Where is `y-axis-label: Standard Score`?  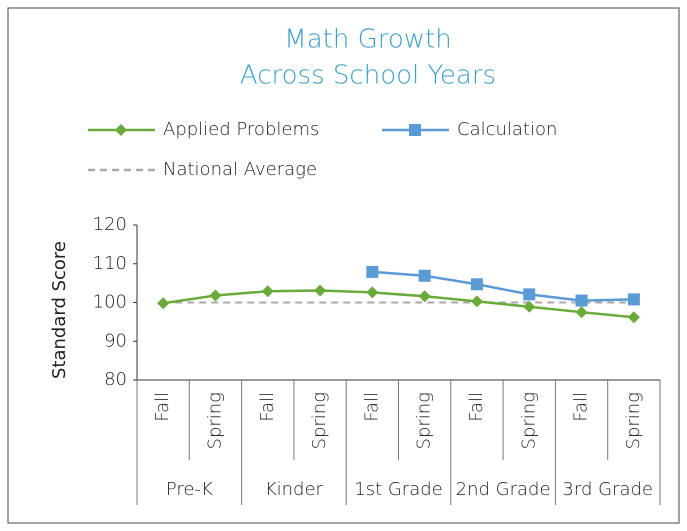 y-axis-label: Standard Score is located at coordinates (59, 310).